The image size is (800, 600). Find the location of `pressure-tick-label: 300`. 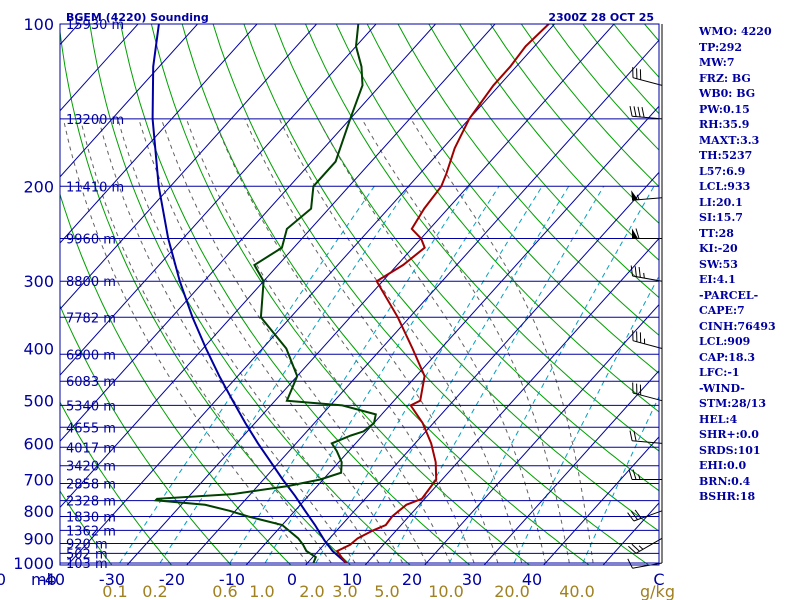

pressure-tick-label: 300 is located at coordinates (38, 281).